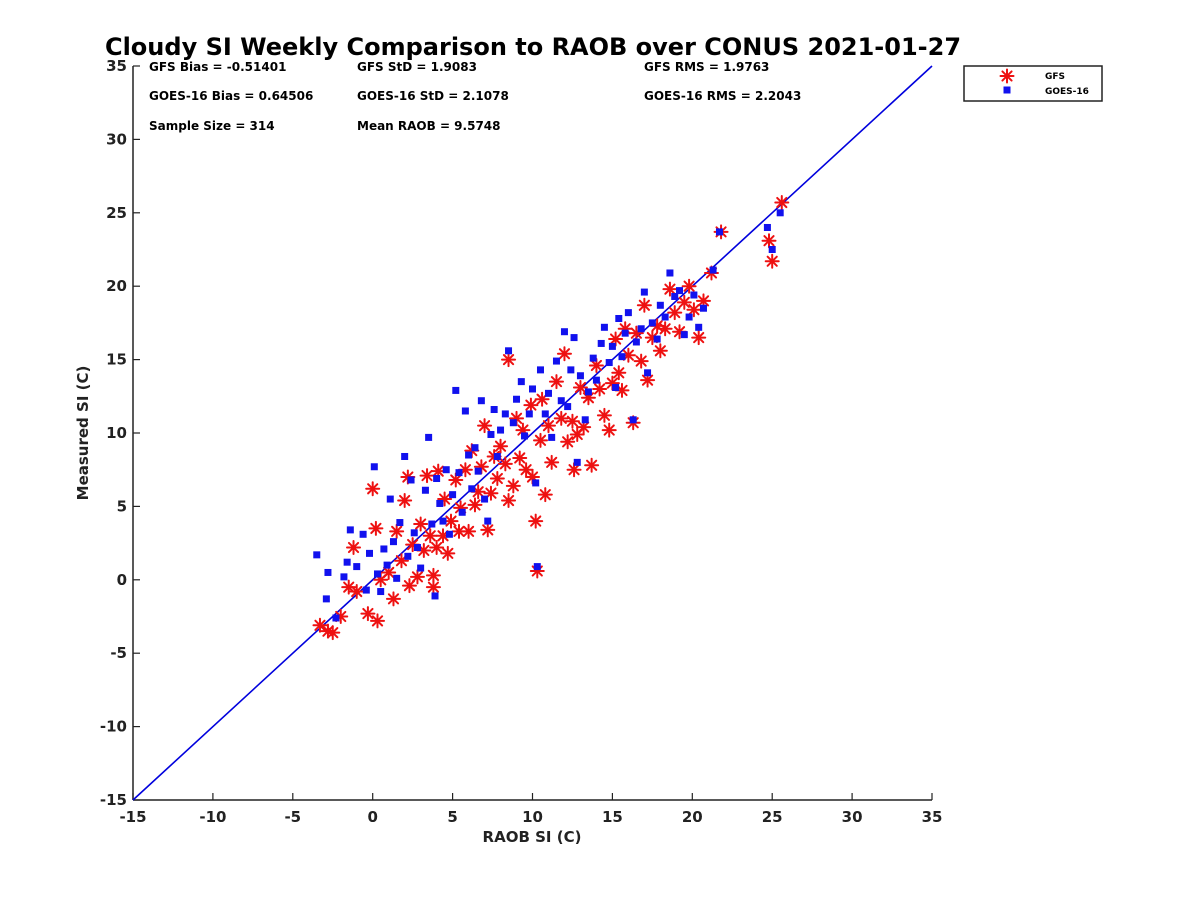 This screenshot has height=900, width=1200. I want to click on legend-gfs-asterisk, so click(1007, 76).